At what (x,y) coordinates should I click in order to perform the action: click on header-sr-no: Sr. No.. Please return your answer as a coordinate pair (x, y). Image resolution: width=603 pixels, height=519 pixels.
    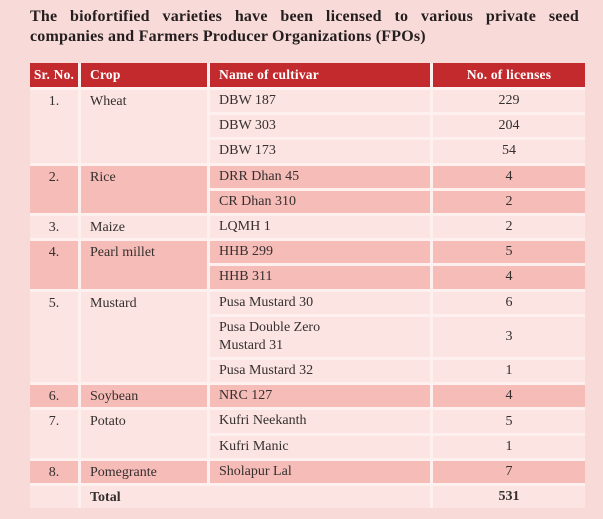
    Looking at the image, I should click on (54, 75).